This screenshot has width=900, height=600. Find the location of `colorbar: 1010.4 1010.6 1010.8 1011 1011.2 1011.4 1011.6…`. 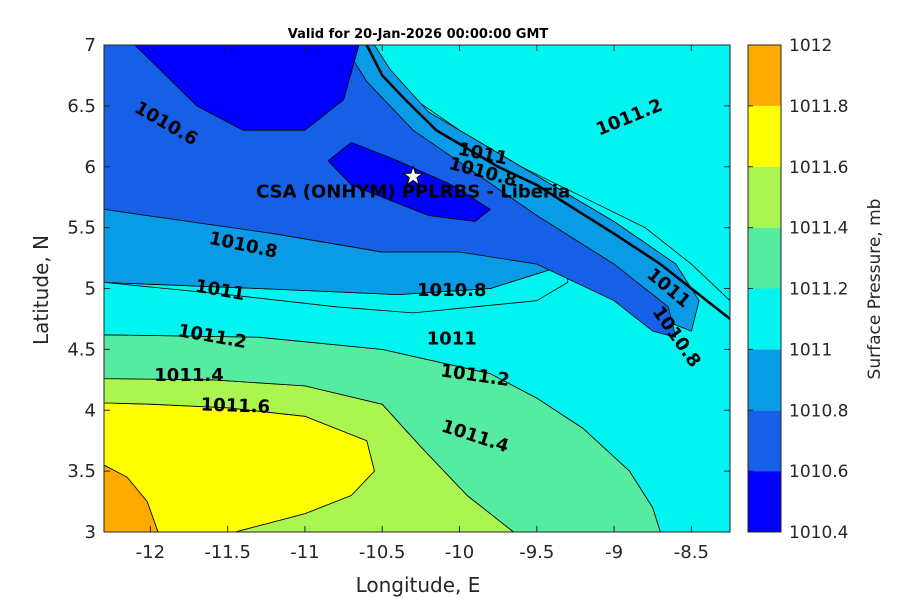

colorbar: 1010.4 1010.6 1010.8 1011 1011.2 1011.4 1011.6… is located at coordinates (797, 289).